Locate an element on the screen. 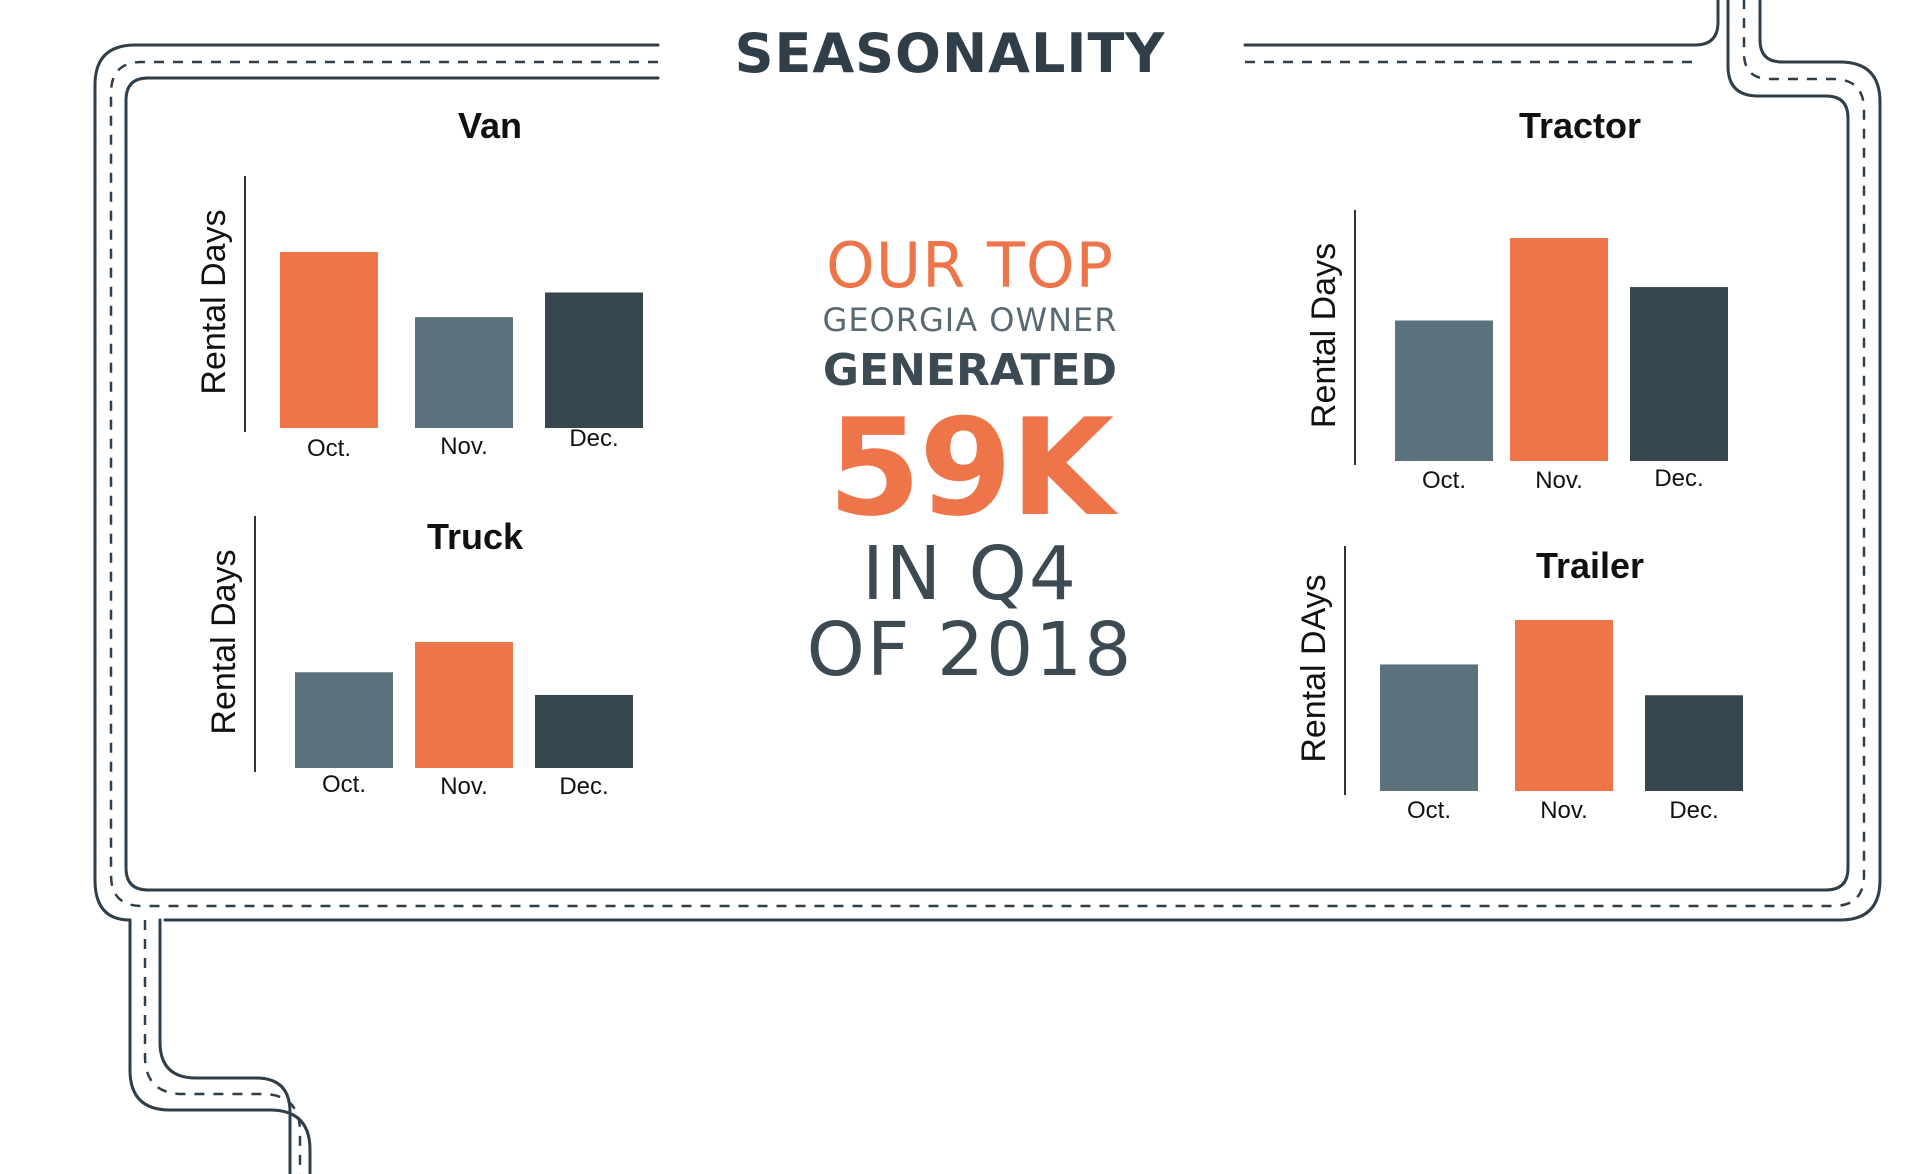  hero-line-of-2018: OF 2018 is located at coordinates (970, 650).